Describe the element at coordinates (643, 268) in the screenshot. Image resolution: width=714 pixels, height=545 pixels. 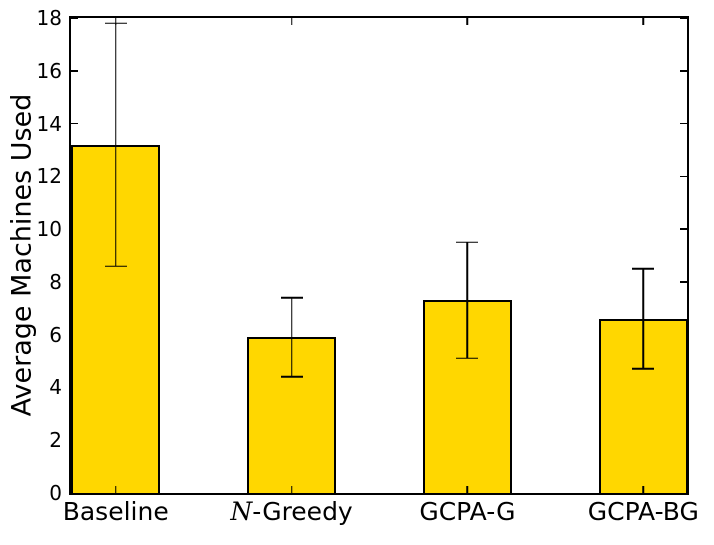
I see `error-cap-top-gcpa-bg` at that location.